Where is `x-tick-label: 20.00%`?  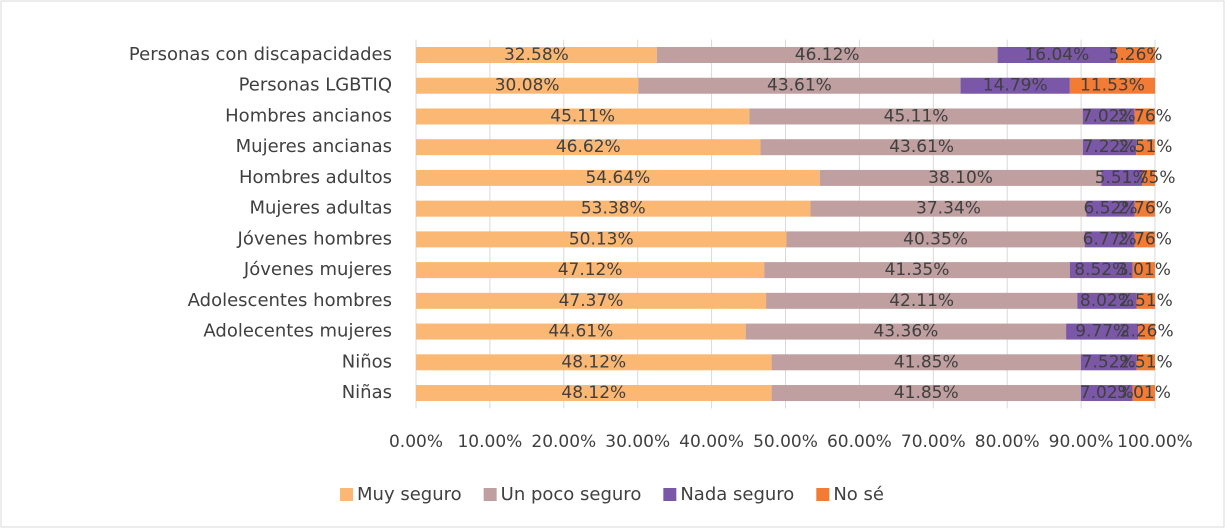 x-tick-label: 20.00% is located at coordinates (563, 442).